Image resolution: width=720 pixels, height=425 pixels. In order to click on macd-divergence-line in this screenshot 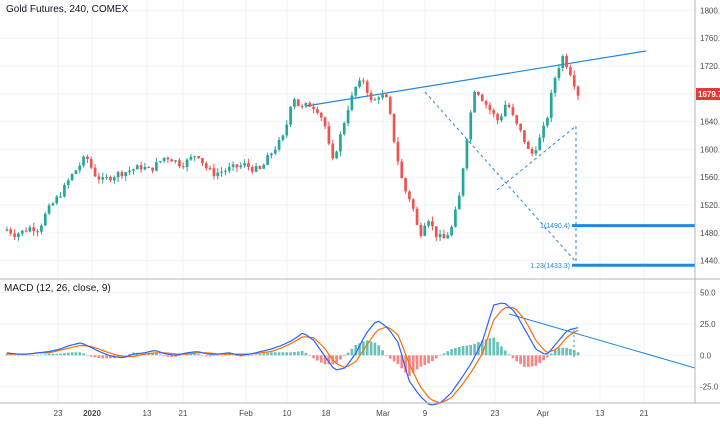, I will do `click(602, 341)`.